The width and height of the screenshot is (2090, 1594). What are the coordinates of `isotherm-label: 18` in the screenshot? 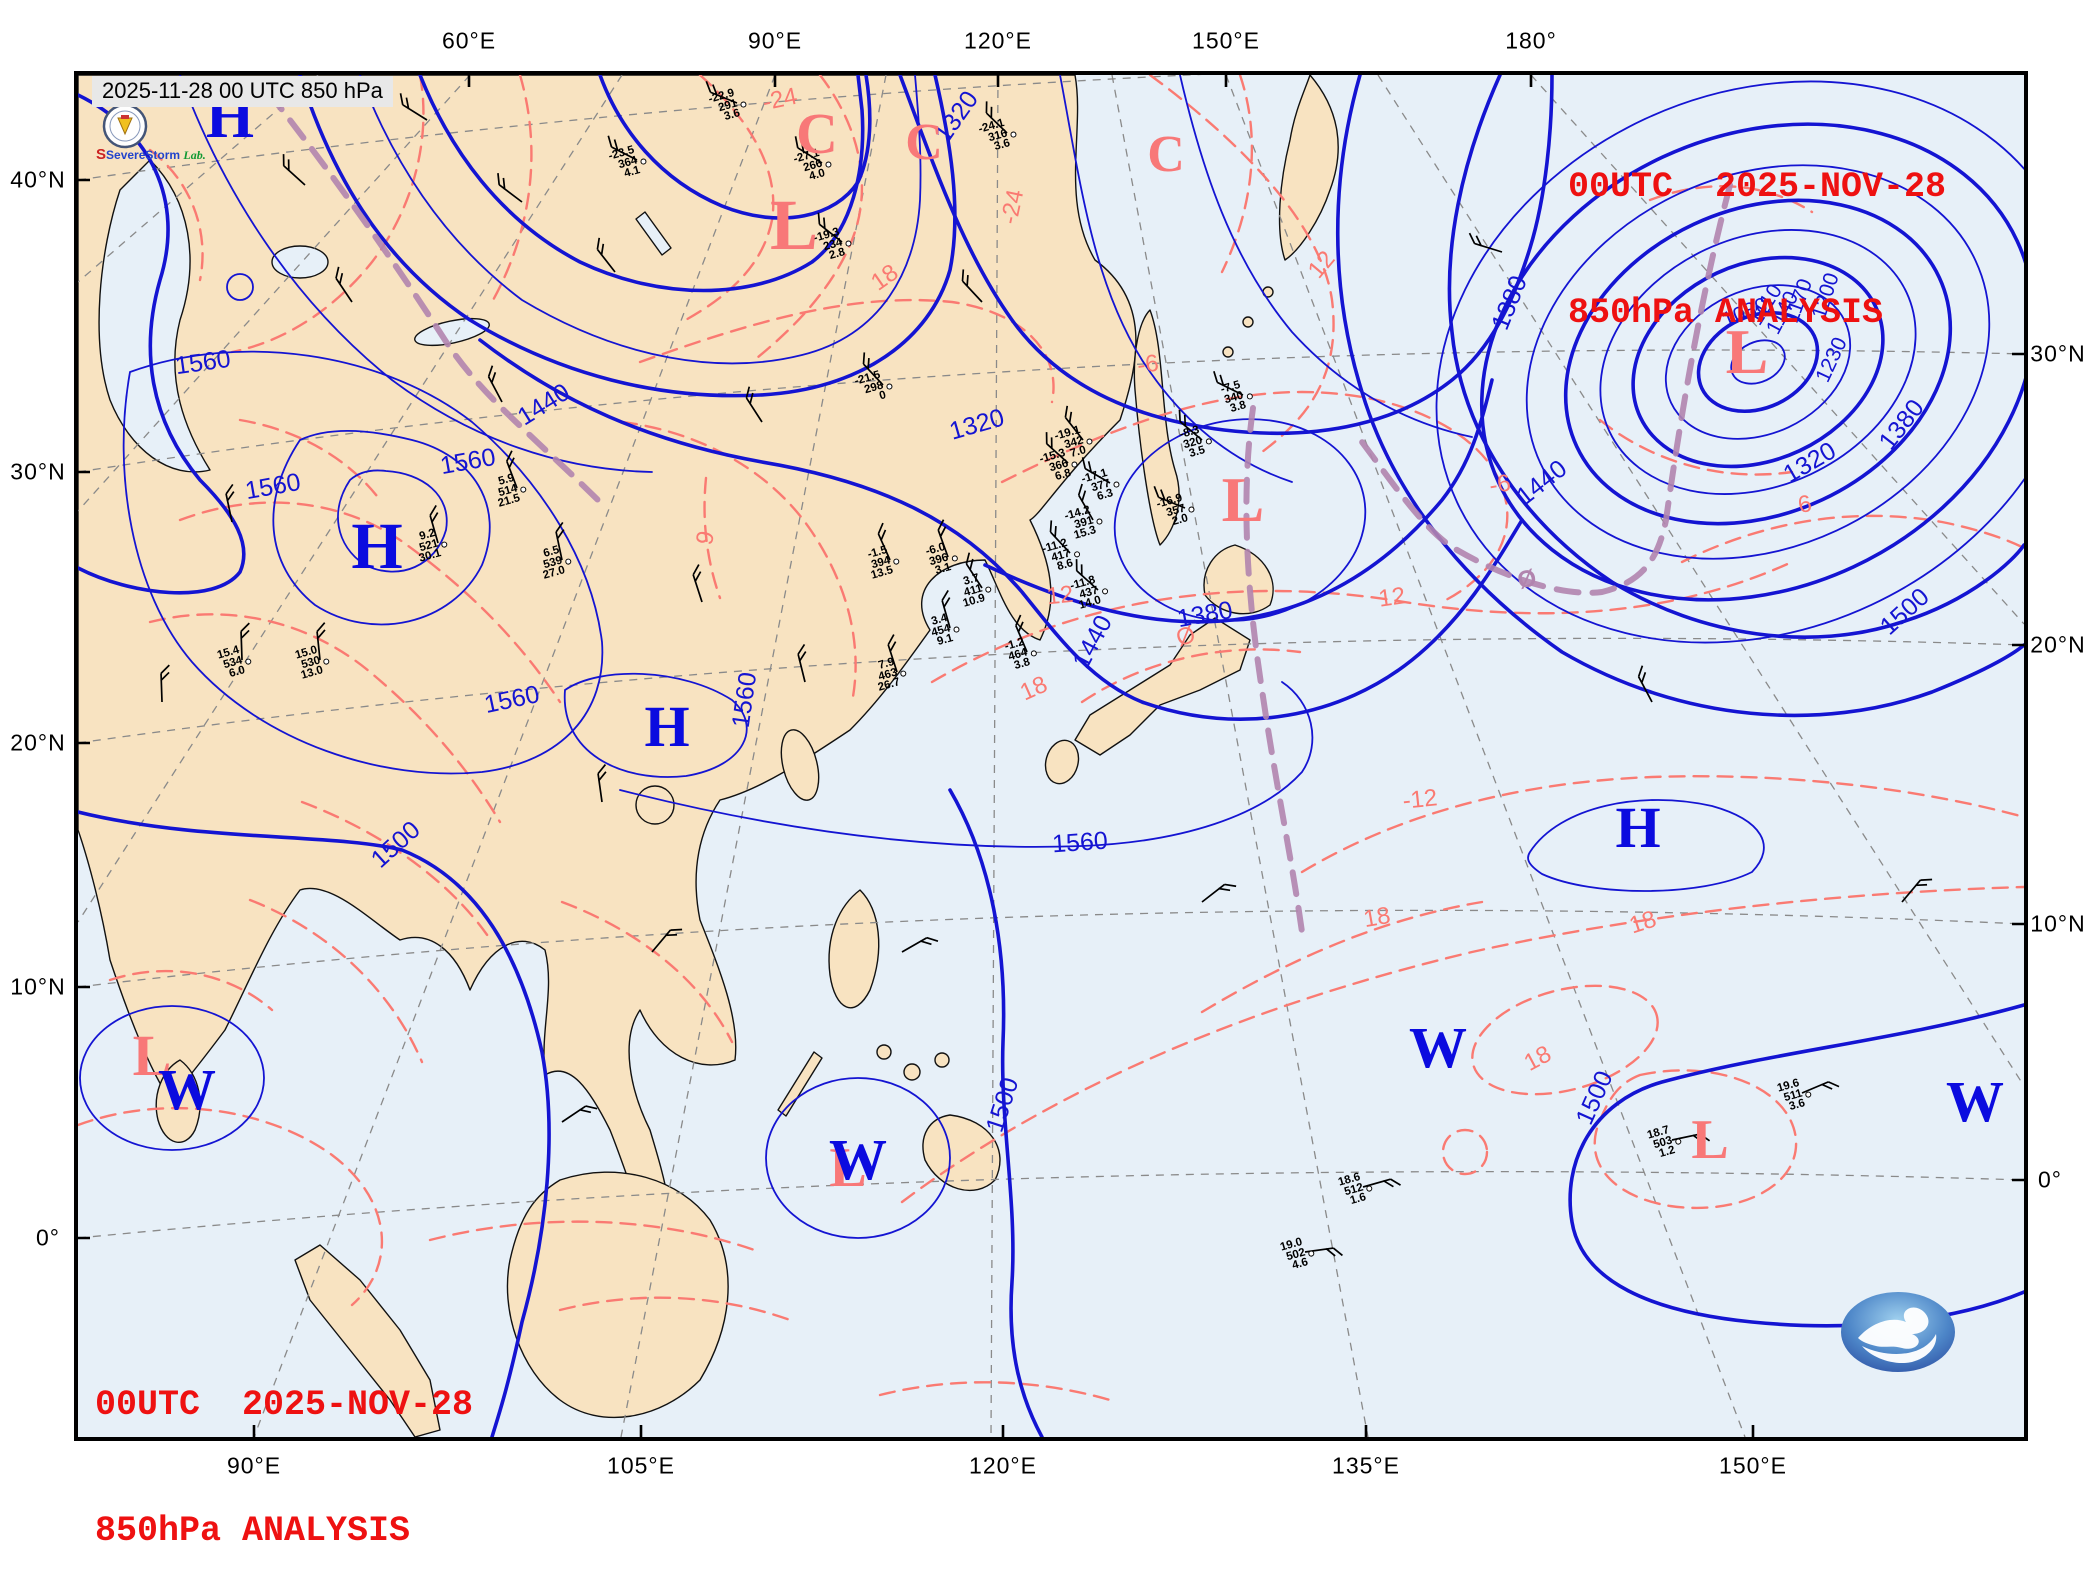 It's located at (1377, 917).